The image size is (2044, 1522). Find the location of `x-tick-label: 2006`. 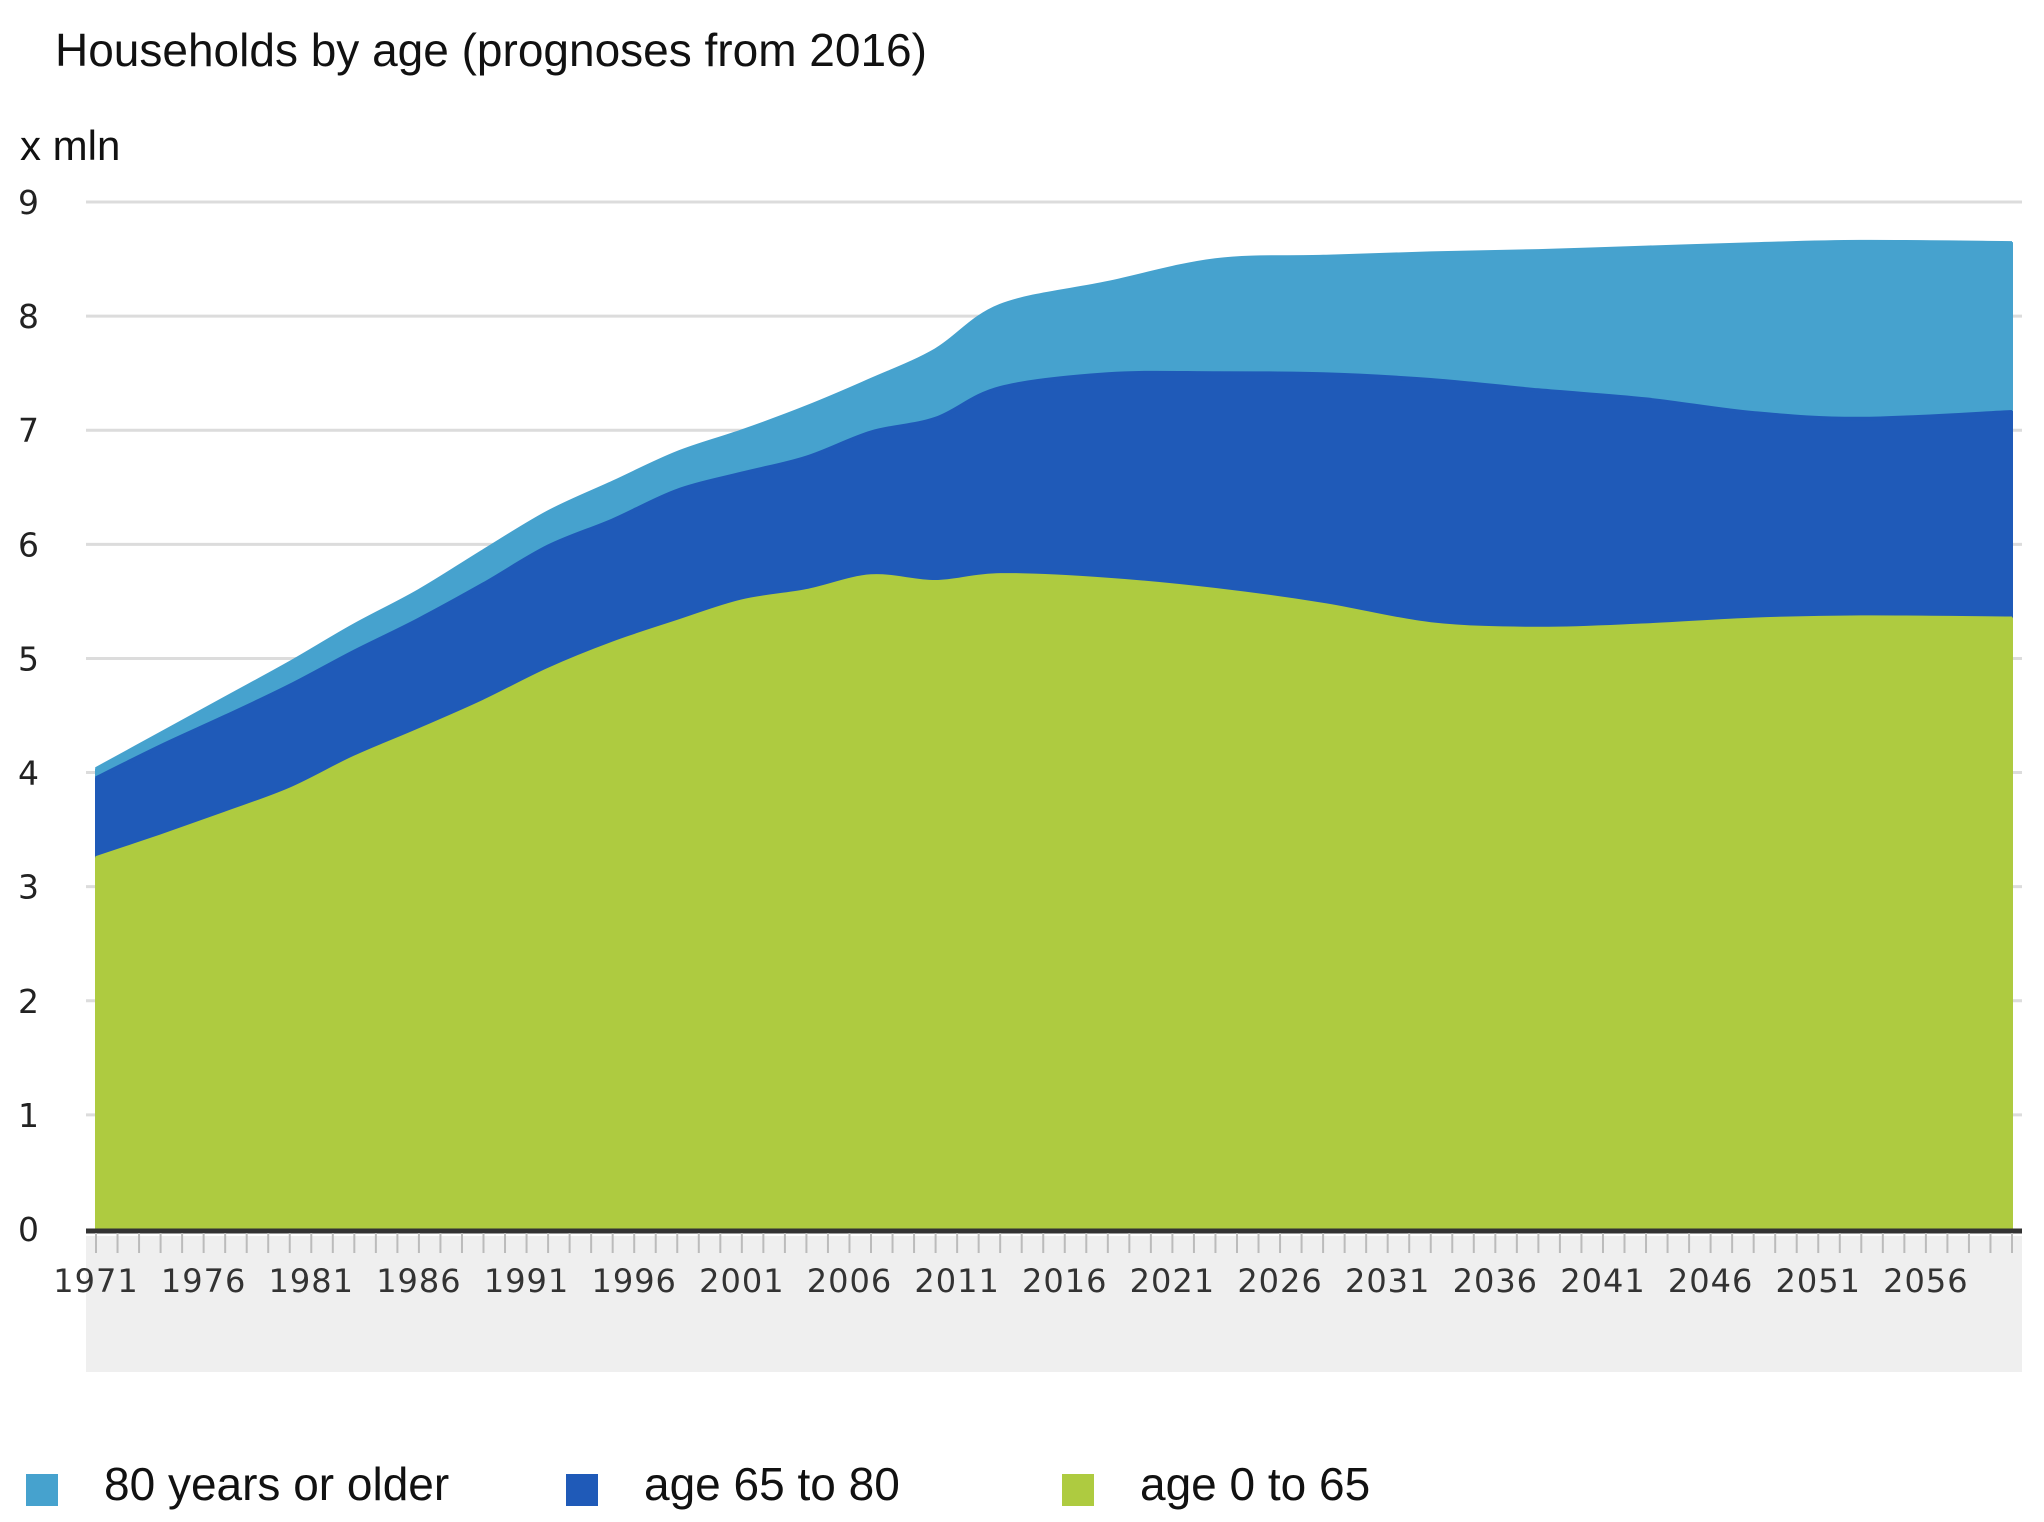

x-tick-label: 2006 is located at coordinates (849, 1281).